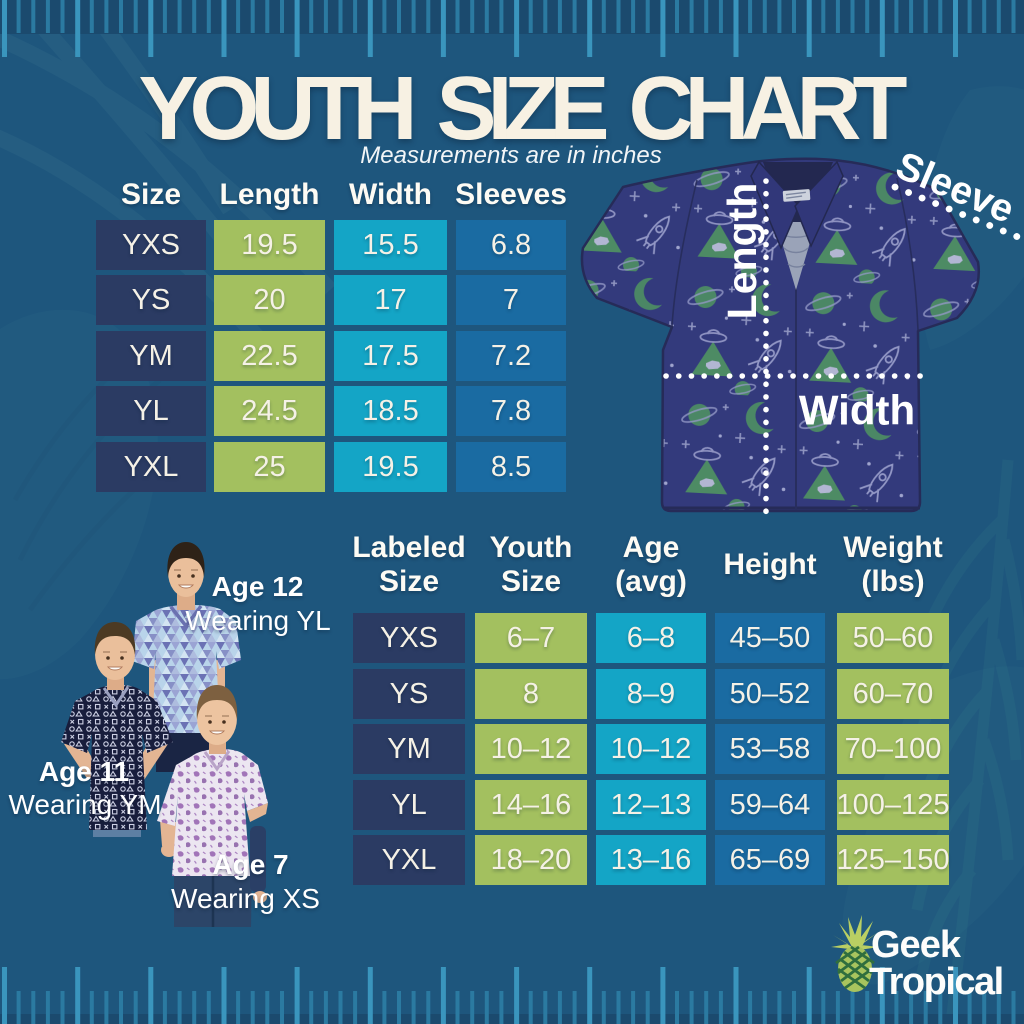 The height and width of the screenshot is (1024, 1024). What do you see at coordinates (916, 945) in the screenshot?
I see `svg-text: Geek` at bounding box center [916, 945].